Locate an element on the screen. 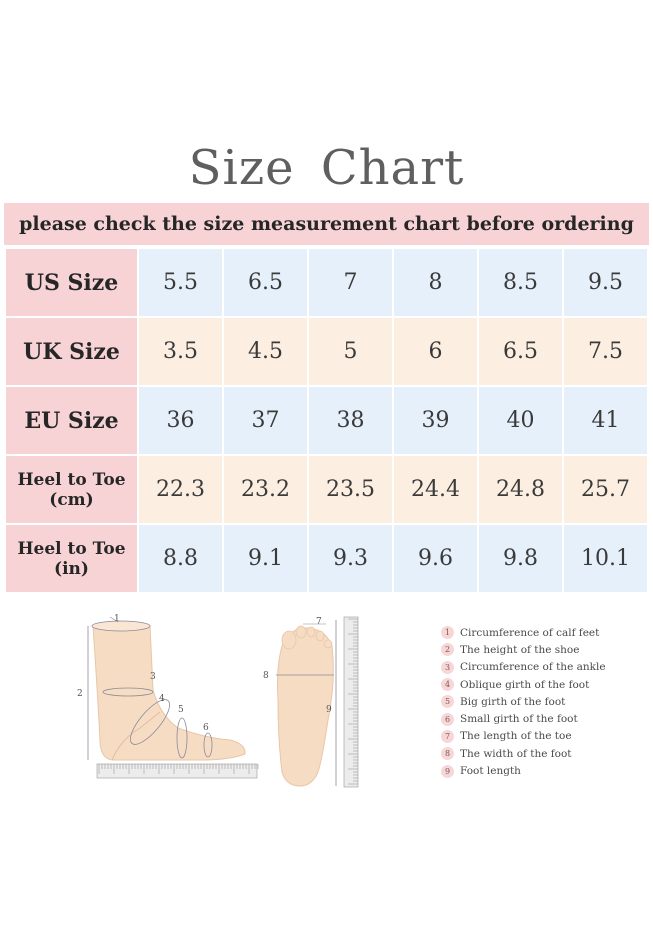 The width and height of the screenshot is (653, 940). table-cell: 5.5 is located at coordinates (180, 282).